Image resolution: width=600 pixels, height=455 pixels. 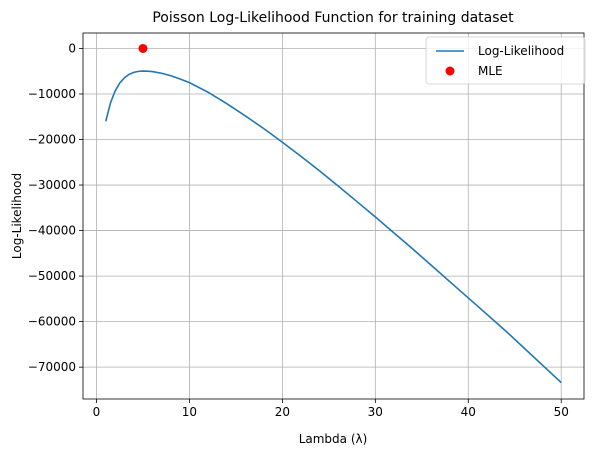 I want to click on x-tick-label: 50, so click(x=561, y=412).